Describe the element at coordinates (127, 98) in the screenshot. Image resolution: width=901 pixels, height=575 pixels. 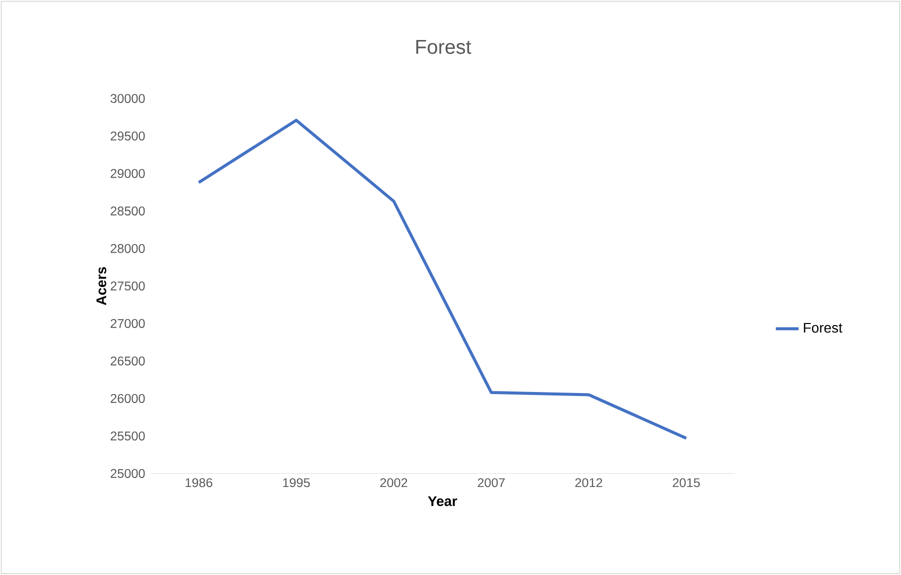
I see `y-tick-label: 30000` at that location.